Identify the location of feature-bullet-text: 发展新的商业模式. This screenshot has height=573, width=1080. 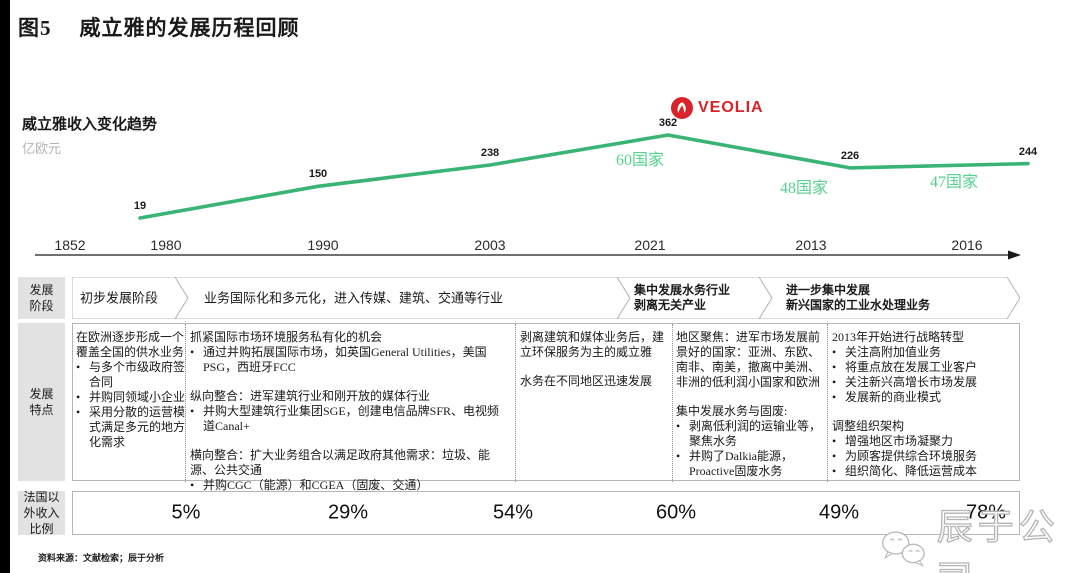
(893, 397).